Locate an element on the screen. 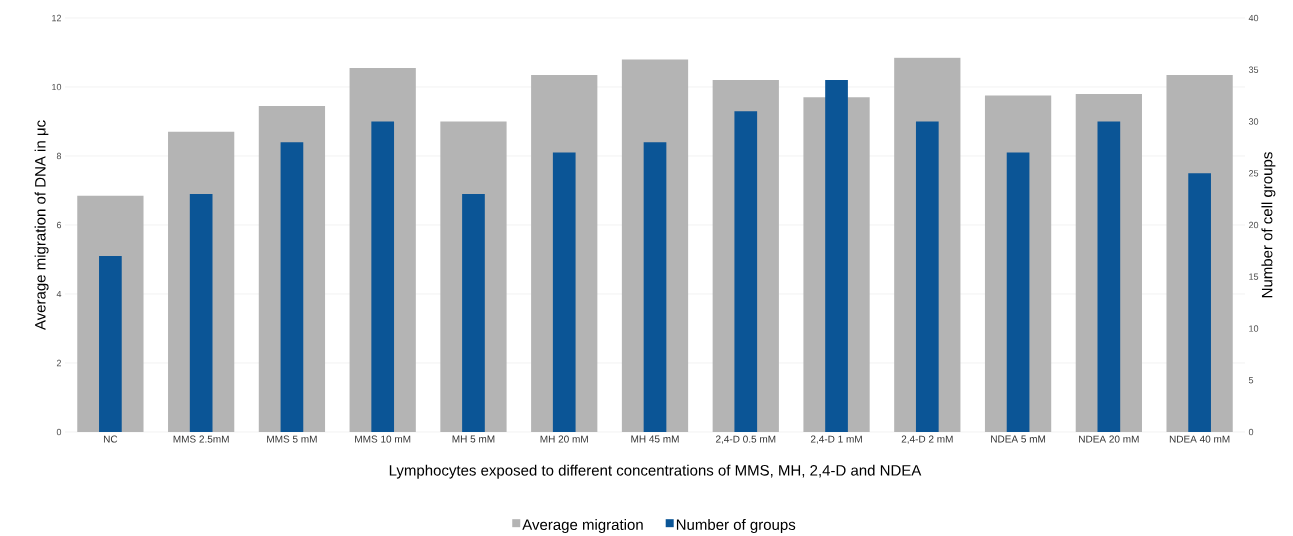 The height and width of the screenshot is (536, 1293). y2-tick-label: 5 is located at coordinates (1251, 380).